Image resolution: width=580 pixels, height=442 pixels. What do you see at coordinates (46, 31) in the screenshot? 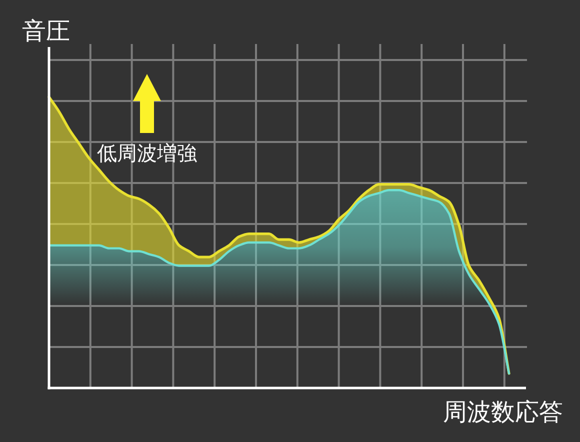
I see `ylabel: 音圧` at bounding box center [46, 31].